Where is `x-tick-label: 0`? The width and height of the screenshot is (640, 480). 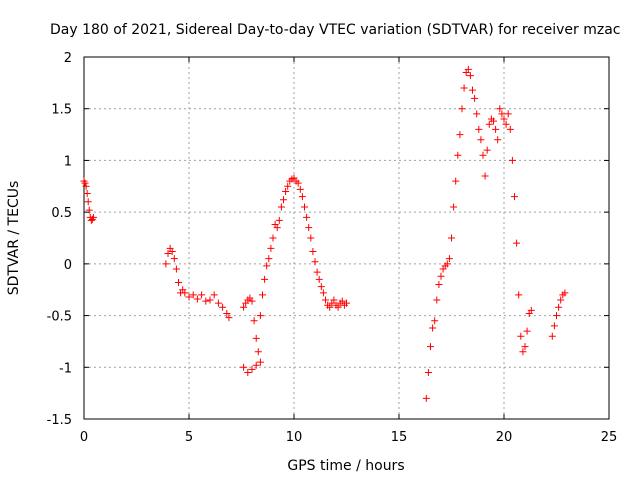 x-tick-label: 0 is located at coordinates (84, 437).